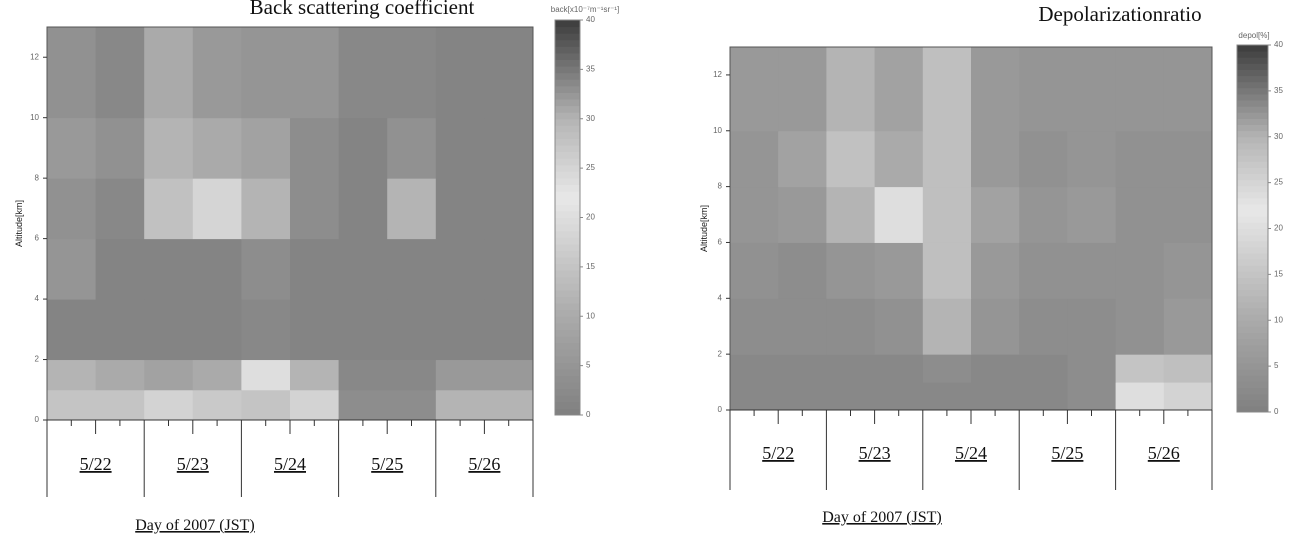 This screenshot has height=545, width=1296. Describe the element at coordinates (590, 68) in the screenshot. I see `colorbar-tick-label: 35` at that location.